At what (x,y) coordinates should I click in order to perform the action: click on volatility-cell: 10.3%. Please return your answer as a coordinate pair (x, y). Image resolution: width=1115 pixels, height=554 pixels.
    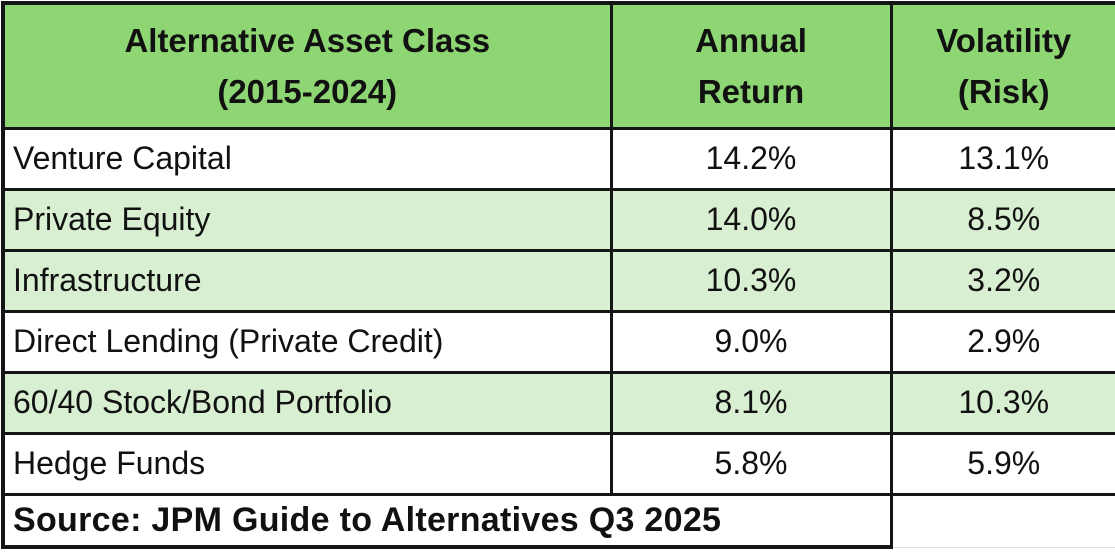
    Looking at the image, I should click on (1002, 402).